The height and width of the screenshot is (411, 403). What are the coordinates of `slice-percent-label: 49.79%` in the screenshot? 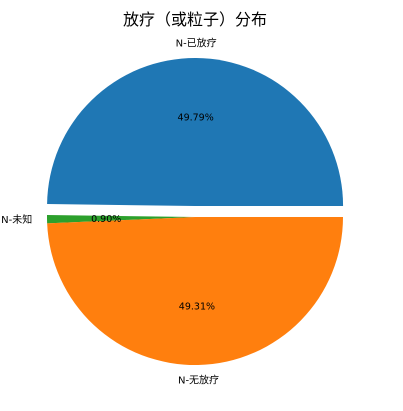 It's located at (196, 118).